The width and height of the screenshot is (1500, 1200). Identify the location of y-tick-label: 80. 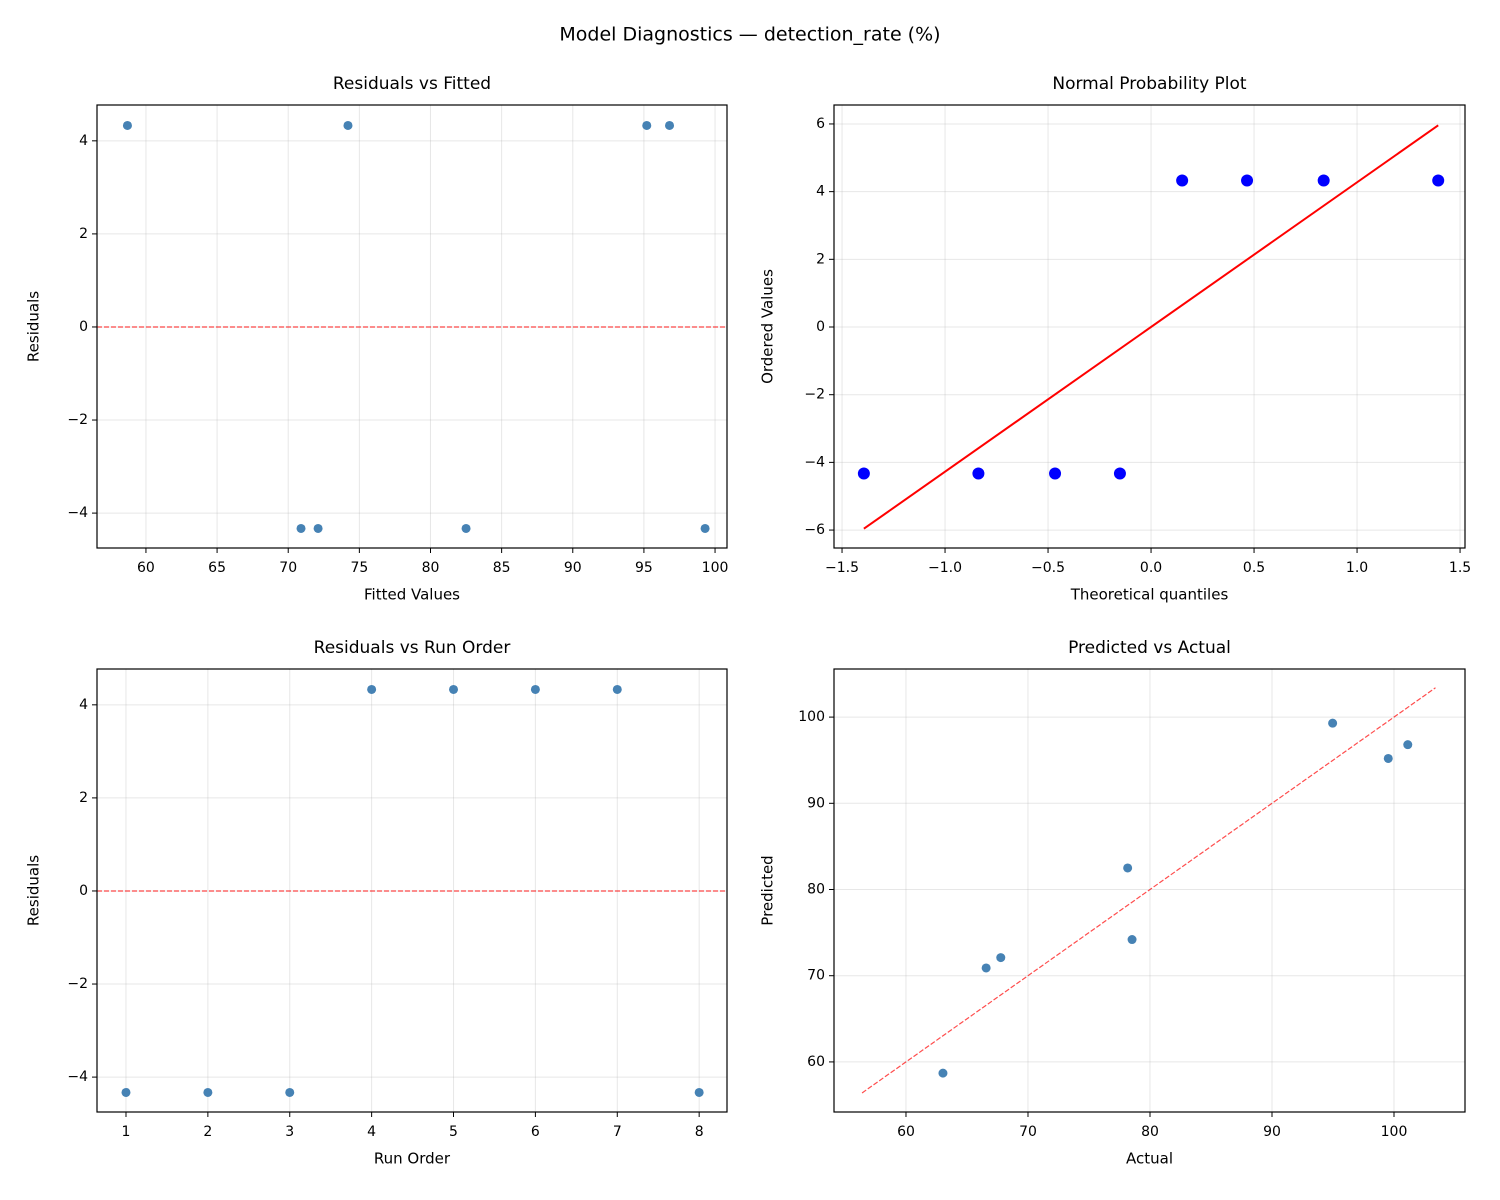
(816, 890).